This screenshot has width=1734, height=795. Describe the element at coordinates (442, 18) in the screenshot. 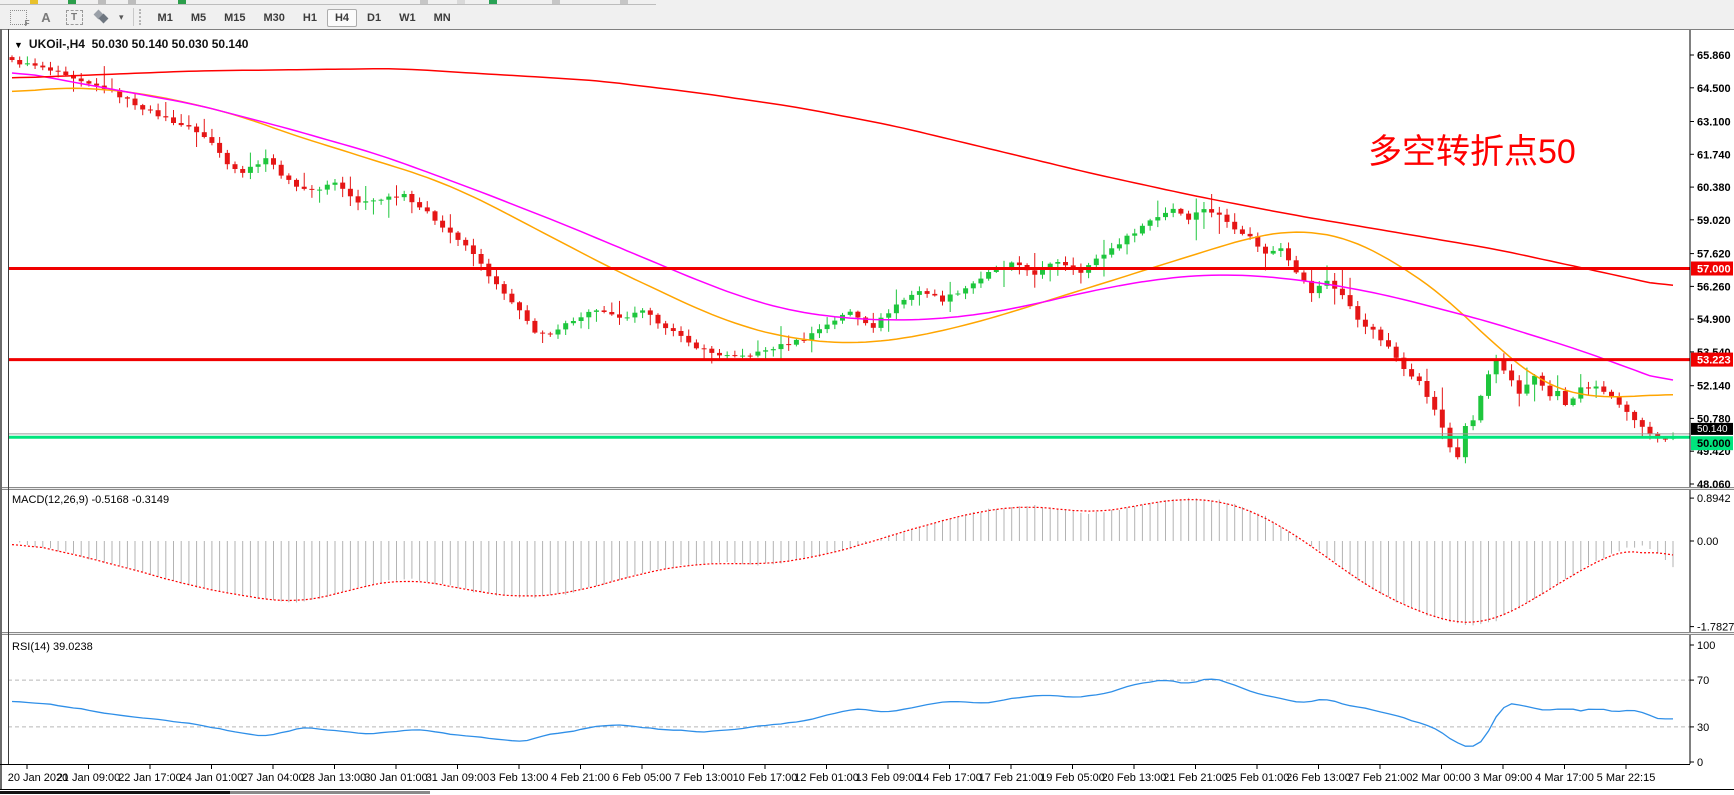

I see `timeframe-button-mn: MN` at that location.